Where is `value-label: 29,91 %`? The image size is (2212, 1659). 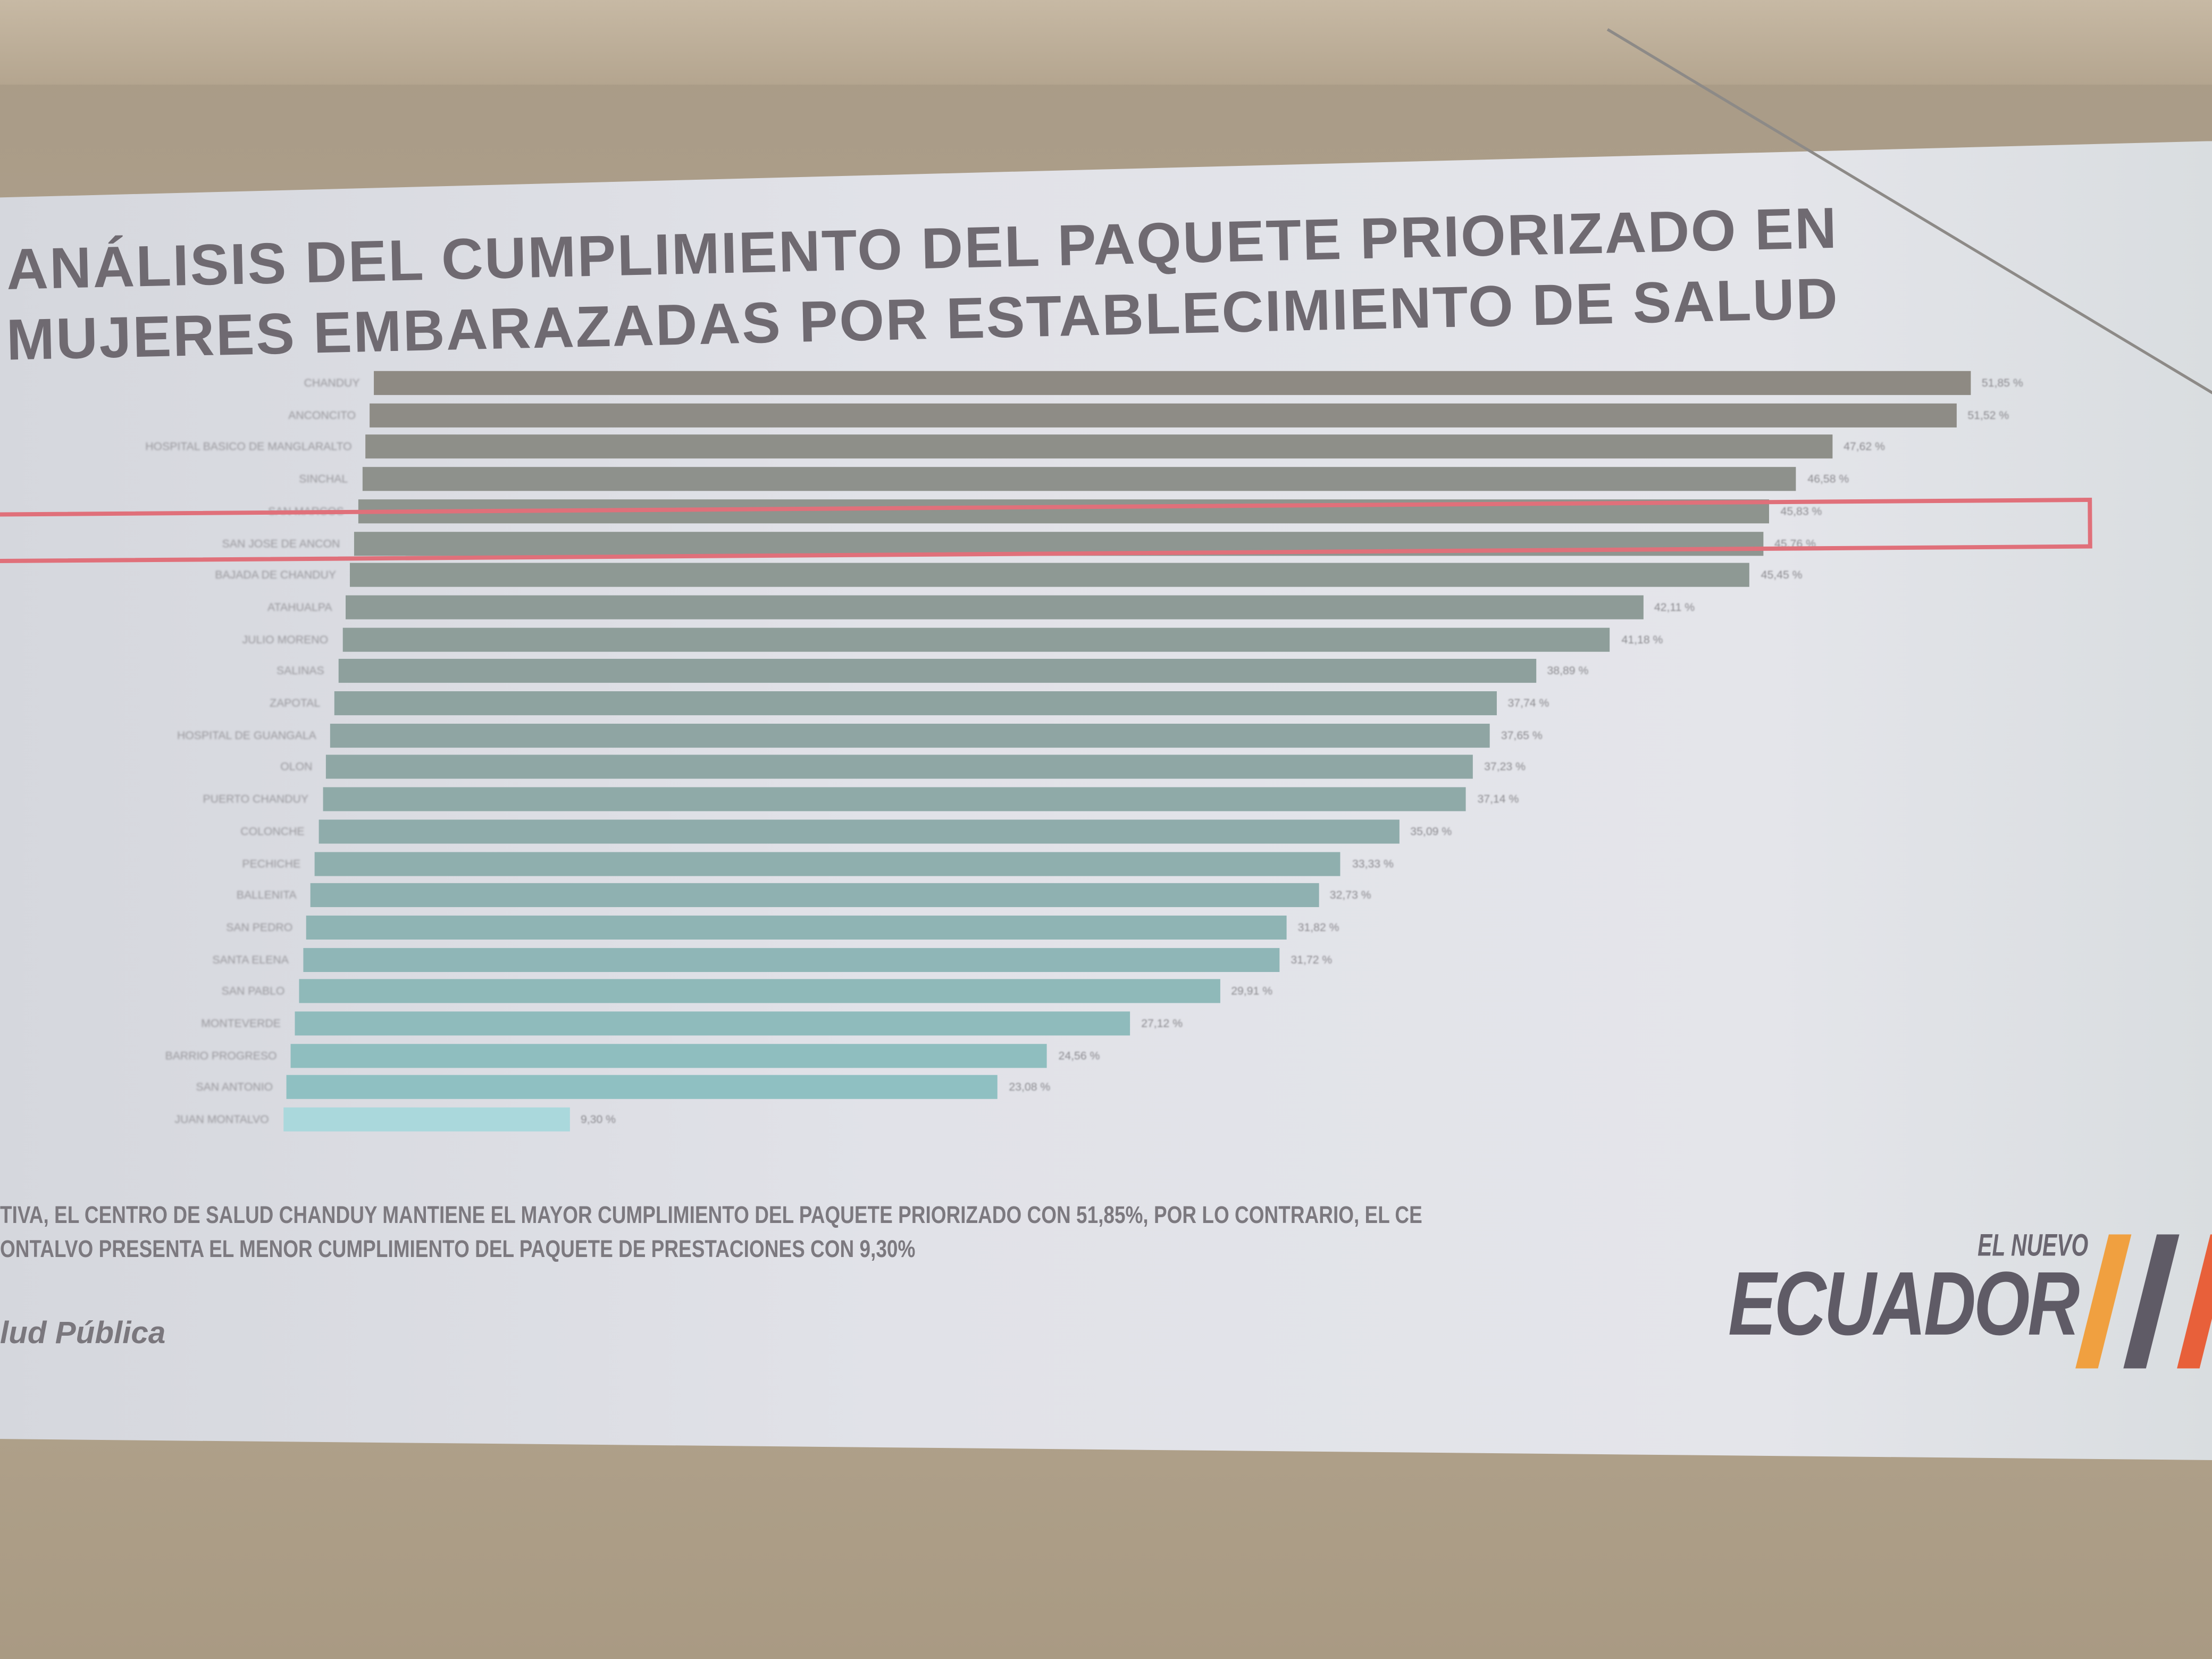
value-label: 29,91 % is located at coordinates (1252, 991).